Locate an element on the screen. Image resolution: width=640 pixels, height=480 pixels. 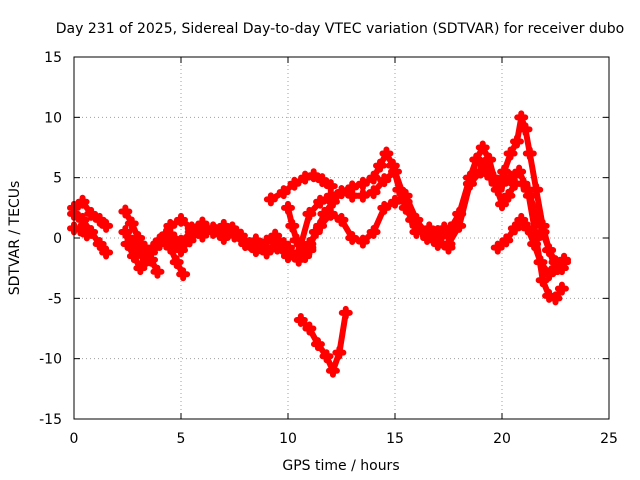
series-line is located at coordinates (531, 247).